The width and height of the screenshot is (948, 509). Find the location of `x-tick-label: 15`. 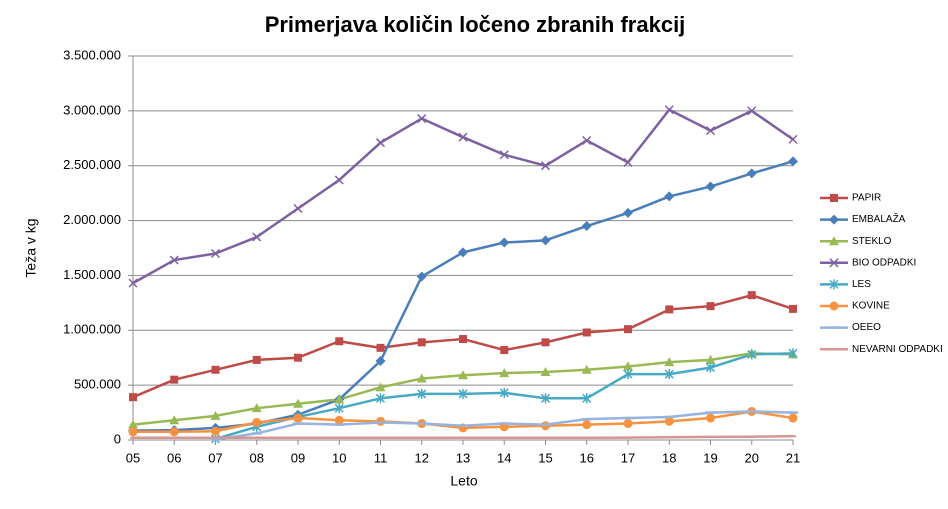

x-tick-label: 15 is located at coordinates (545, 457).